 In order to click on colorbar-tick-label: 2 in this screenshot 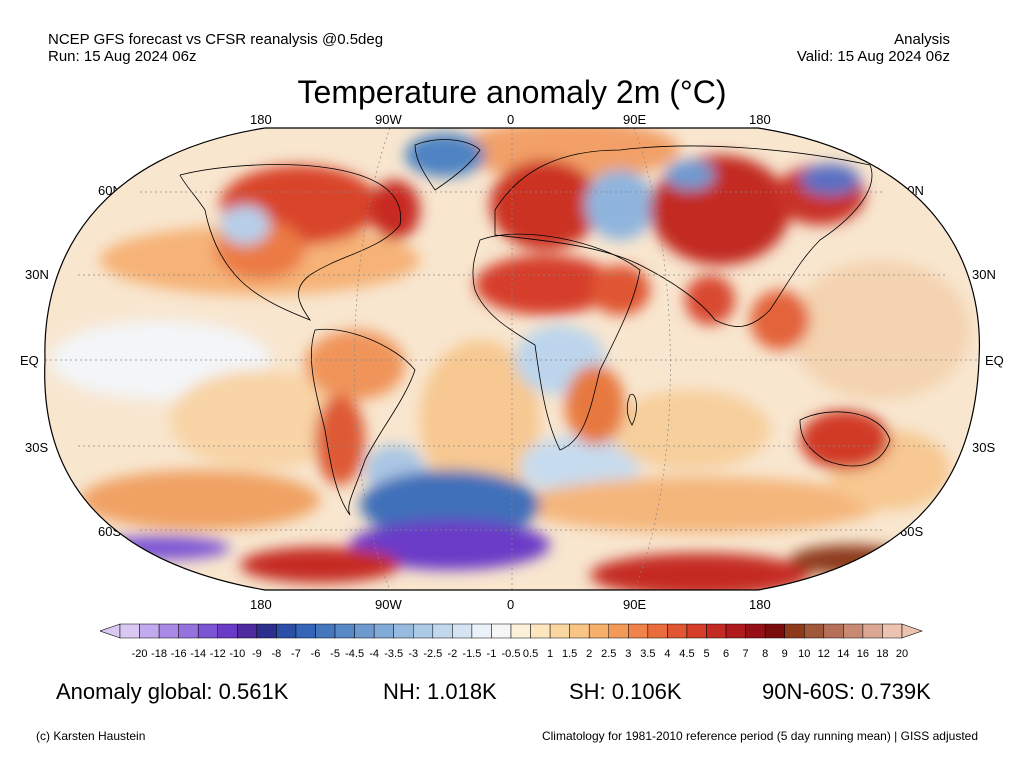, I will do `click(589, 654)`.